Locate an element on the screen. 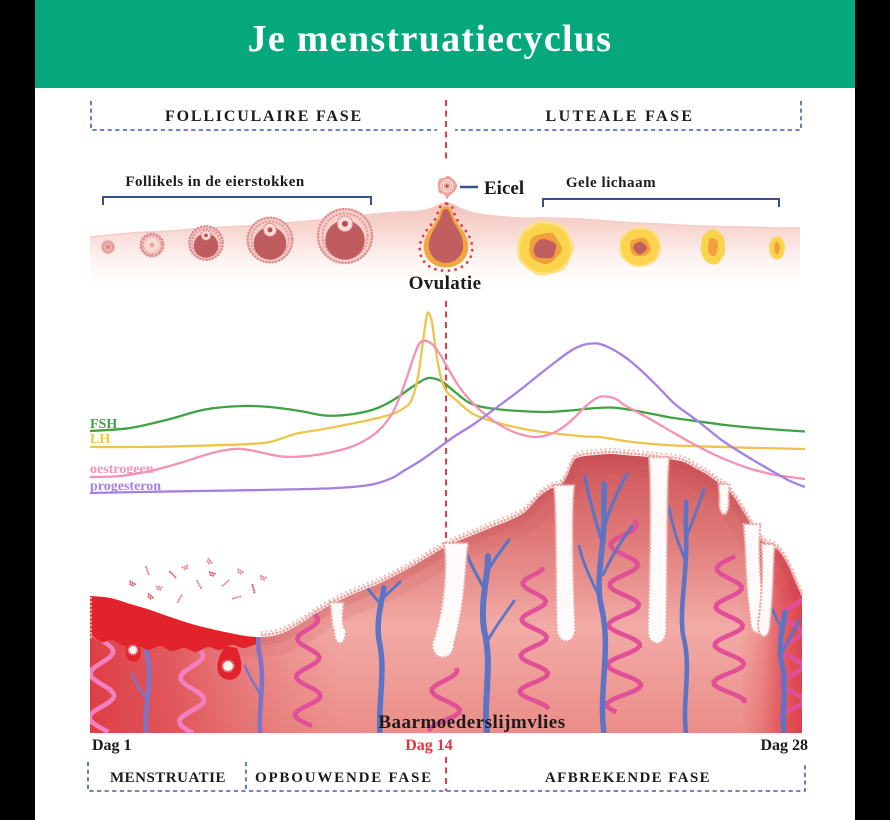  svg-text: OPBOUWENDE FASE is located at coordinates (344, 778).